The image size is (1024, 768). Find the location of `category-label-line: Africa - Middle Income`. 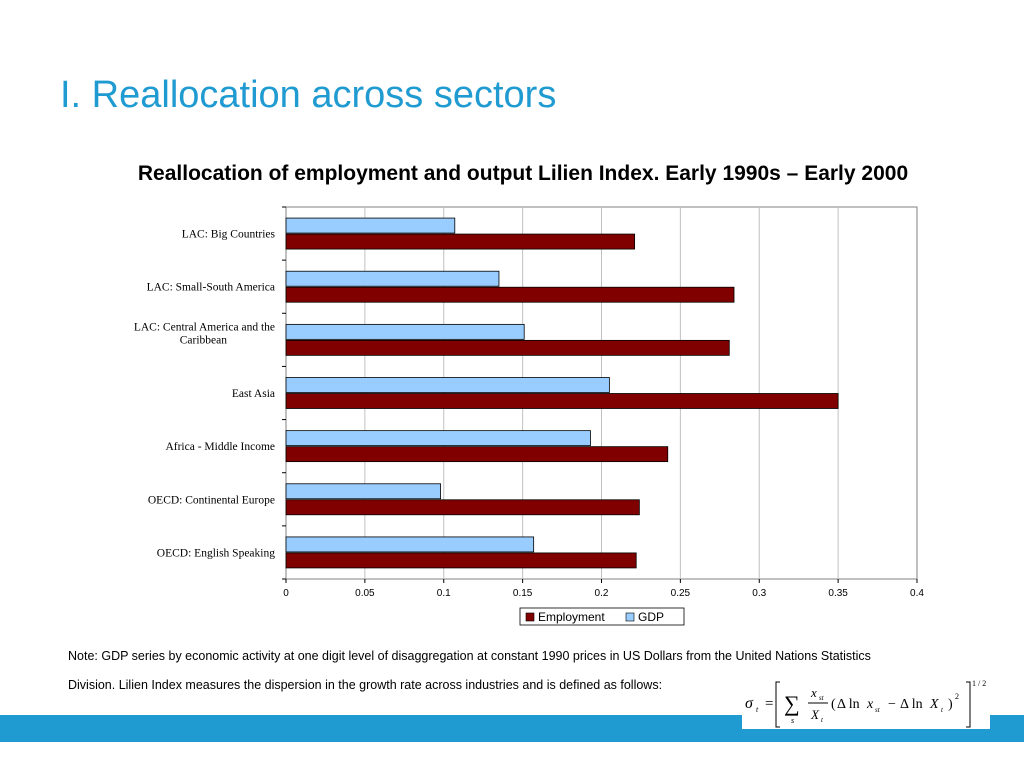

category-label-line: Africa - Middle Income is located at coordinates (220, 447).